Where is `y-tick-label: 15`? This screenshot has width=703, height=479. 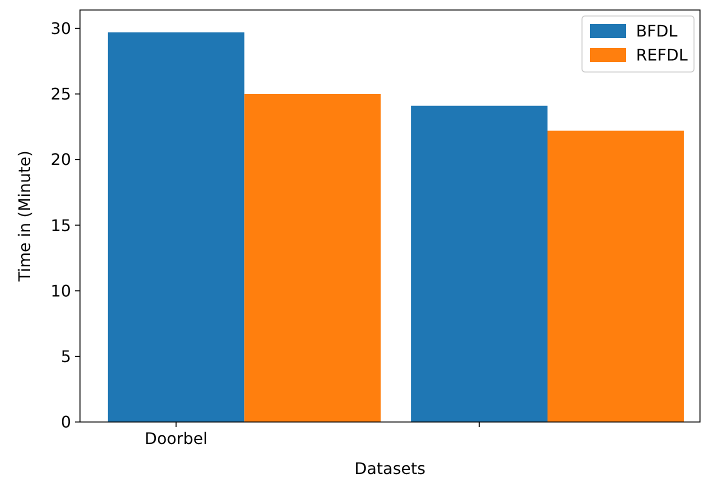
y-tick-label: 15 is located at coordinates (60, 225).